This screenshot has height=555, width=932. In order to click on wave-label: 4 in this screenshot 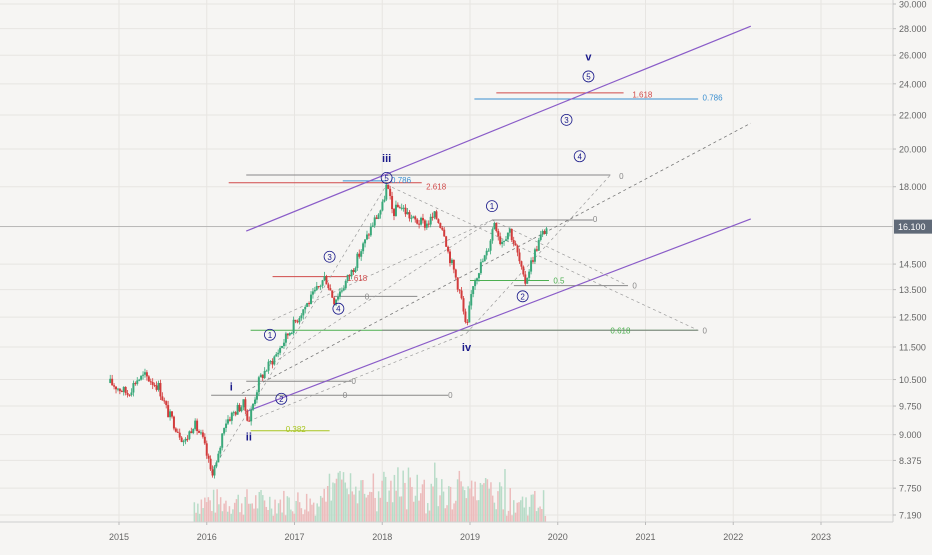, I will do `click(579, 156)`.